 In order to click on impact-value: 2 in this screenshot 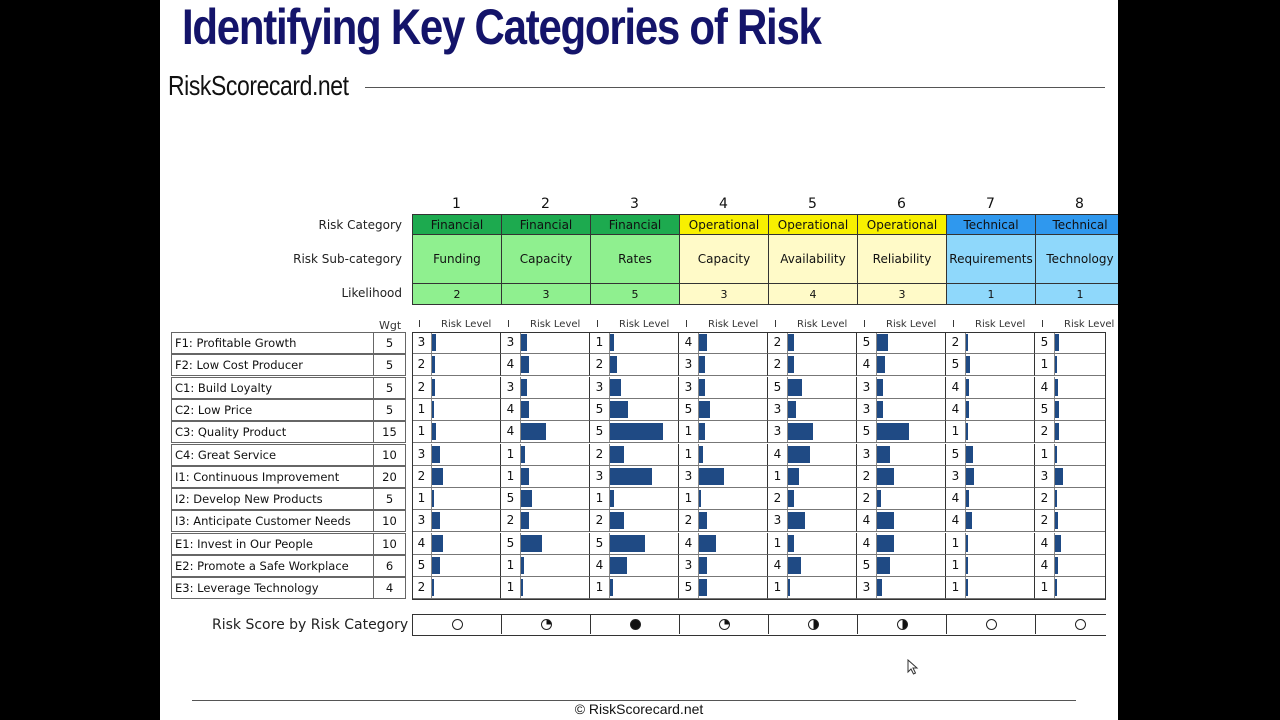, I will do `click(422, 387)`.